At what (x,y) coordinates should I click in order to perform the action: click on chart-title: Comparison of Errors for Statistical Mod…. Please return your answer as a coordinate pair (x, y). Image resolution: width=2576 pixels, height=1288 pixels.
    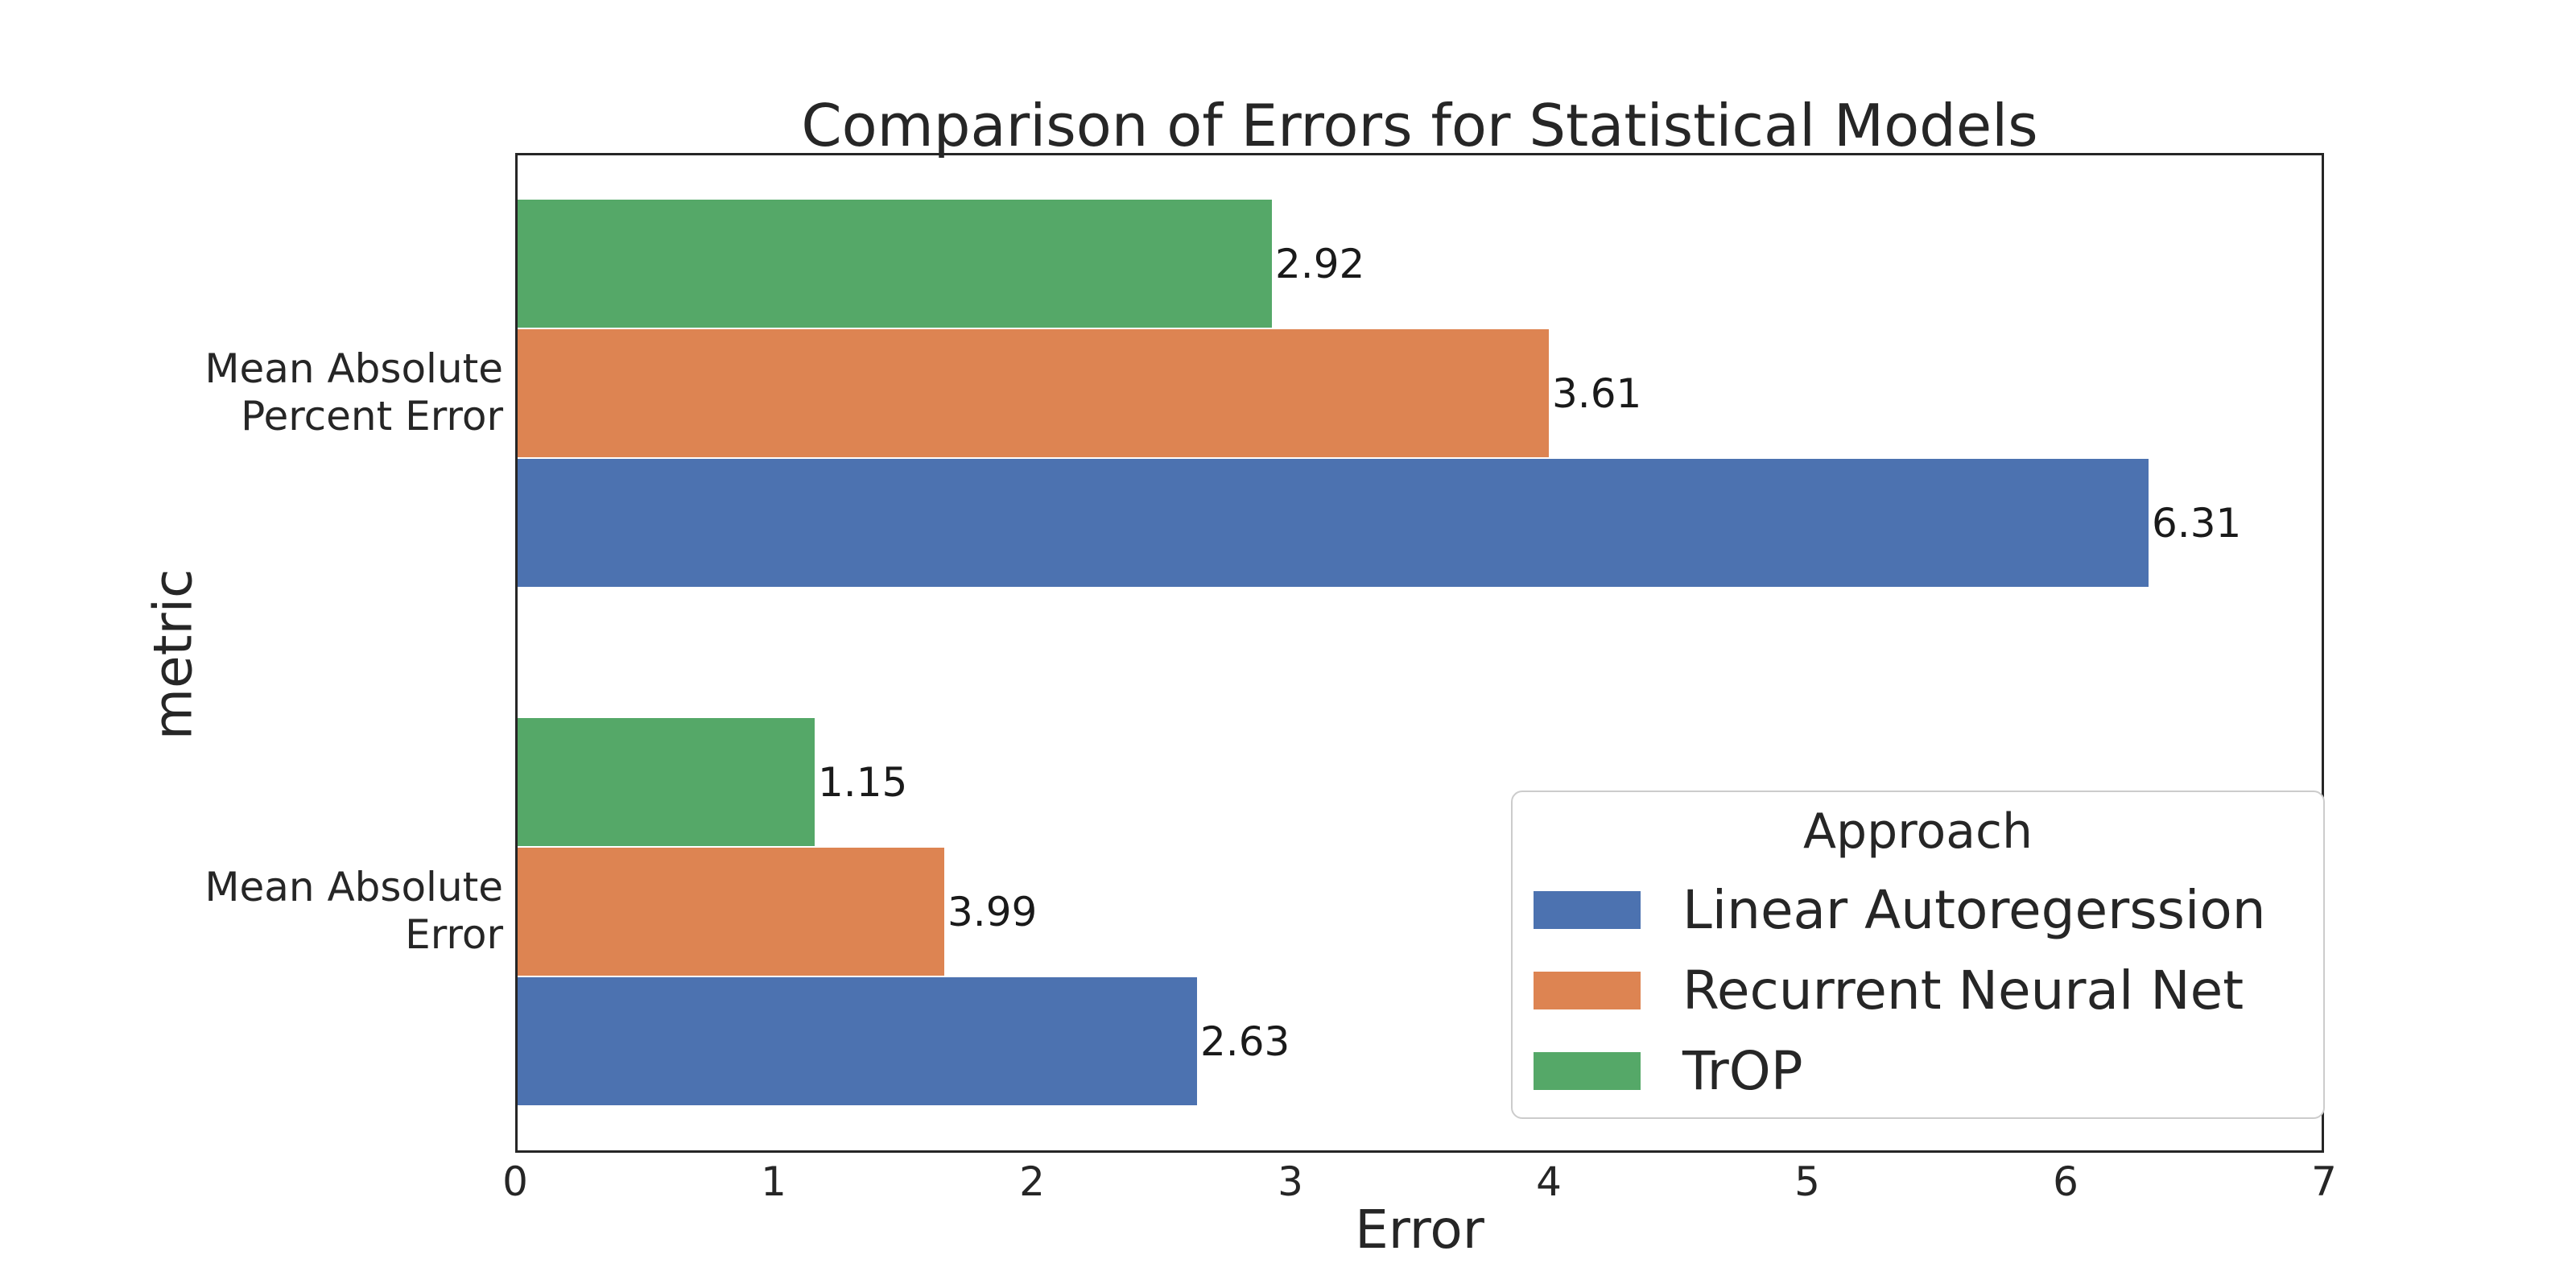
    Looking at the image, I should click on (1419, 126).